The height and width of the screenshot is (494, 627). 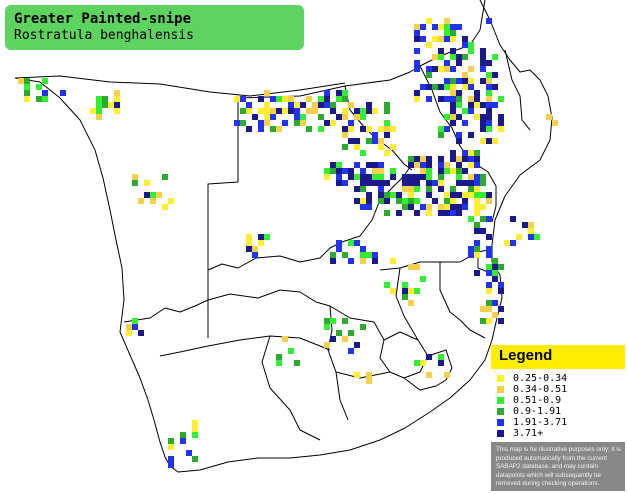 I want to click on legend-label: 1.91-3.71, so click(x=540, y=422).